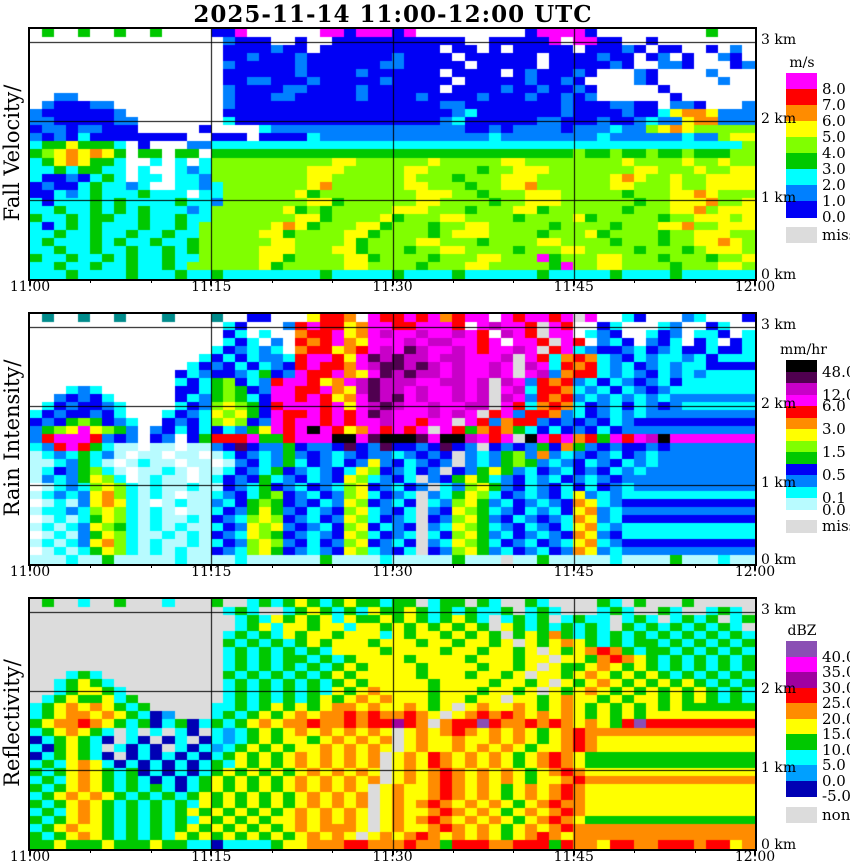  I want to click on x-tick-label: 11:30, so click(392, 287).